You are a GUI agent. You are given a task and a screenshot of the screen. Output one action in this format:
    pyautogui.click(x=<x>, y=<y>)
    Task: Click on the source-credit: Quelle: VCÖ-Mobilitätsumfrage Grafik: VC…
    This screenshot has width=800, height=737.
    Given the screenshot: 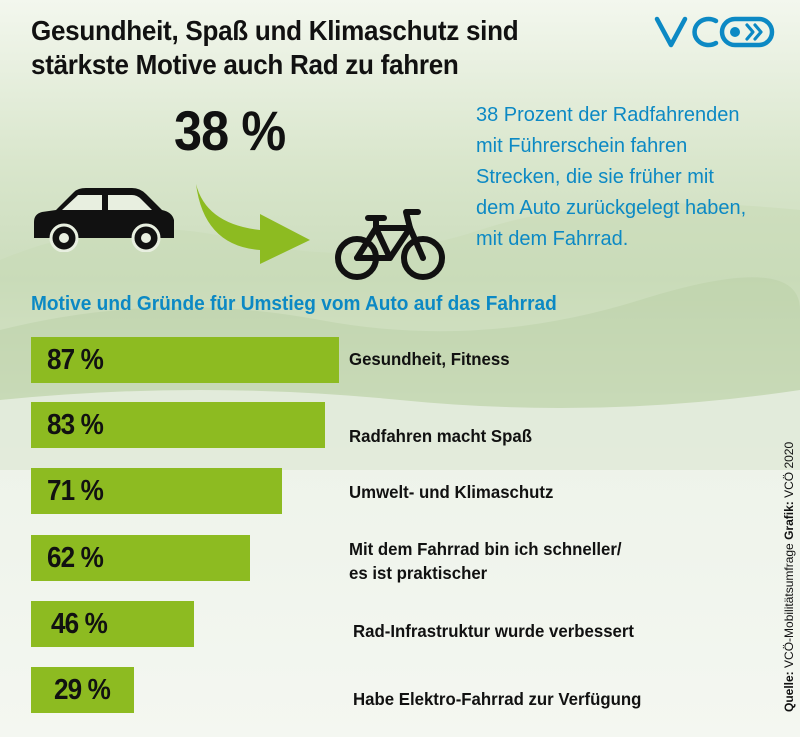 What is the action you would take?
    pyautogui.click(x=789, y=577)
    